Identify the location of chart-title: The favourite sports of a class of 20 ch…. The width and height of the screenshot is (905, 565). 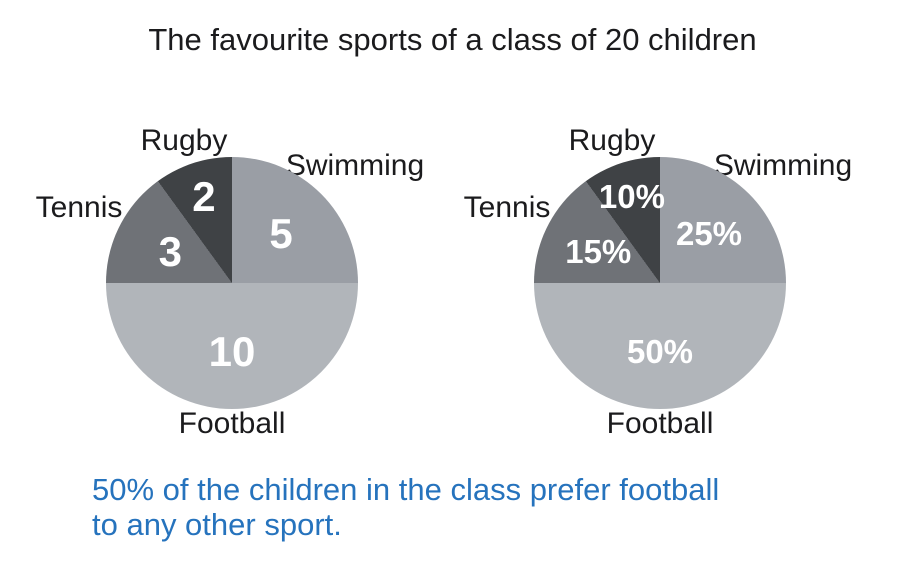
(452, 39).